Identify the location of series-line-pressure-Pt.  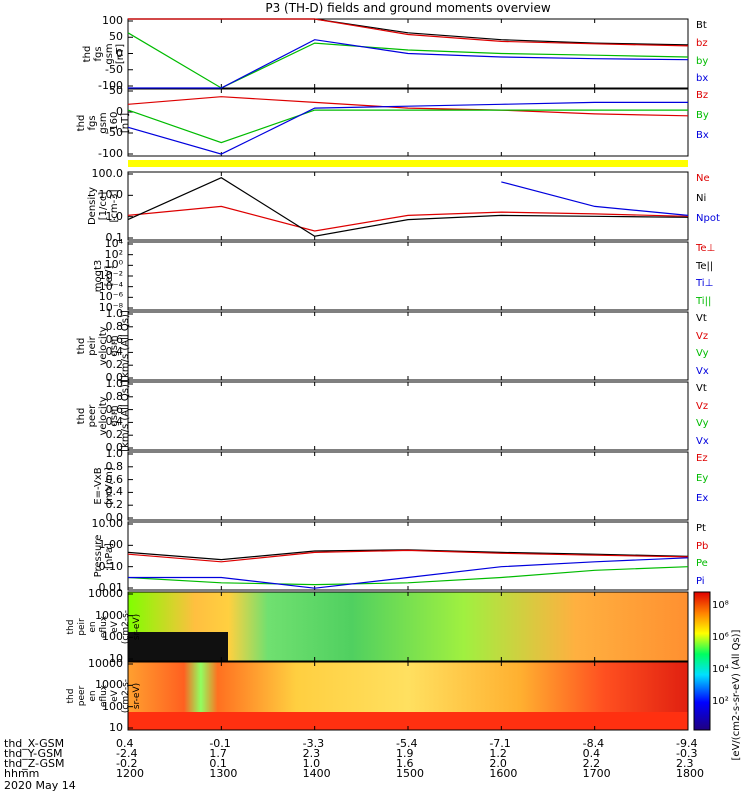
(408, 555).